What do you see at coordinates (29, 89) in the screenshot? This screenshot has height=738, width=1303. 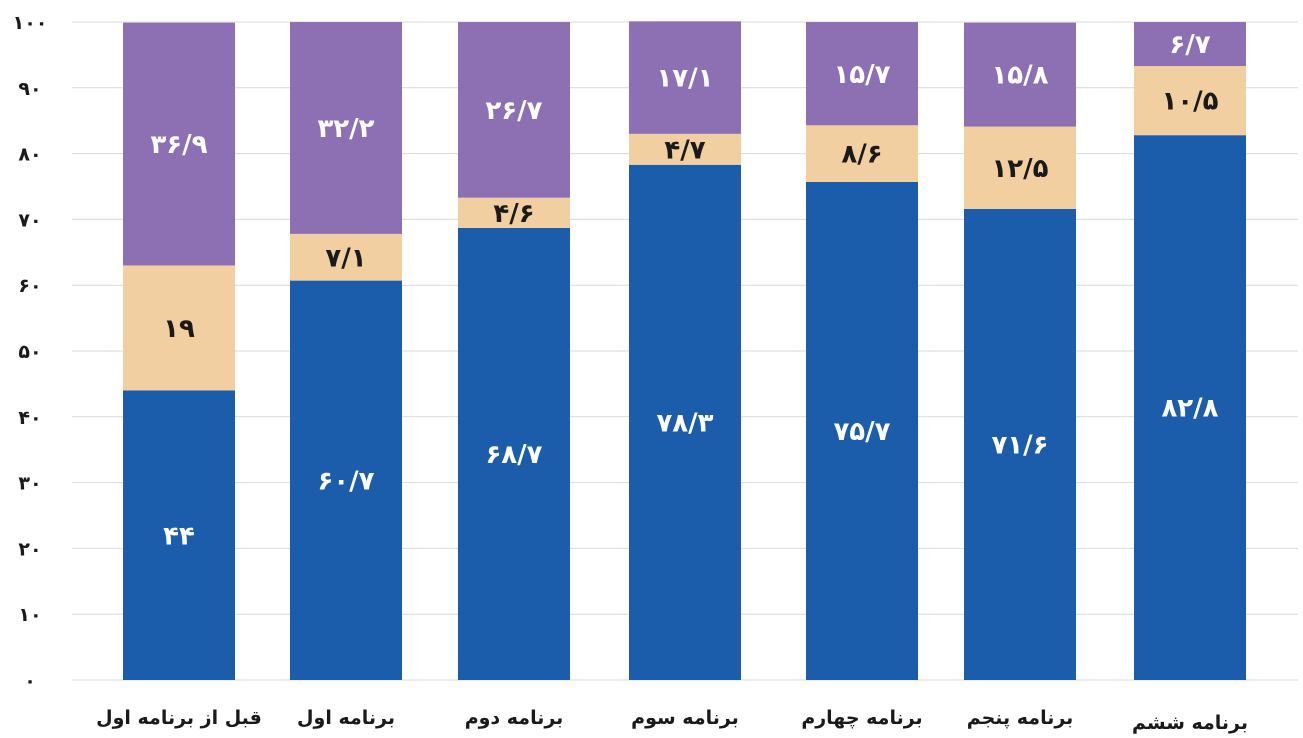 I see `y-tick-label: ۹۰` at bounding box center [29, 89].